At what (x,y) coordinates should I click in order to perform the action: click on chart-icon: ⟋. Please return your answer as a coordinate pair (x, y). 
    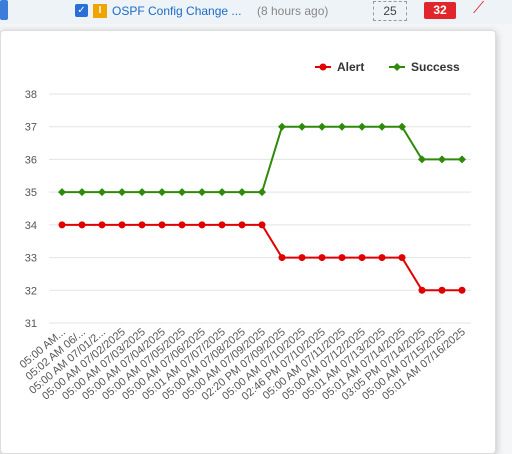
    Looking at the image, I should click on (479, 8).